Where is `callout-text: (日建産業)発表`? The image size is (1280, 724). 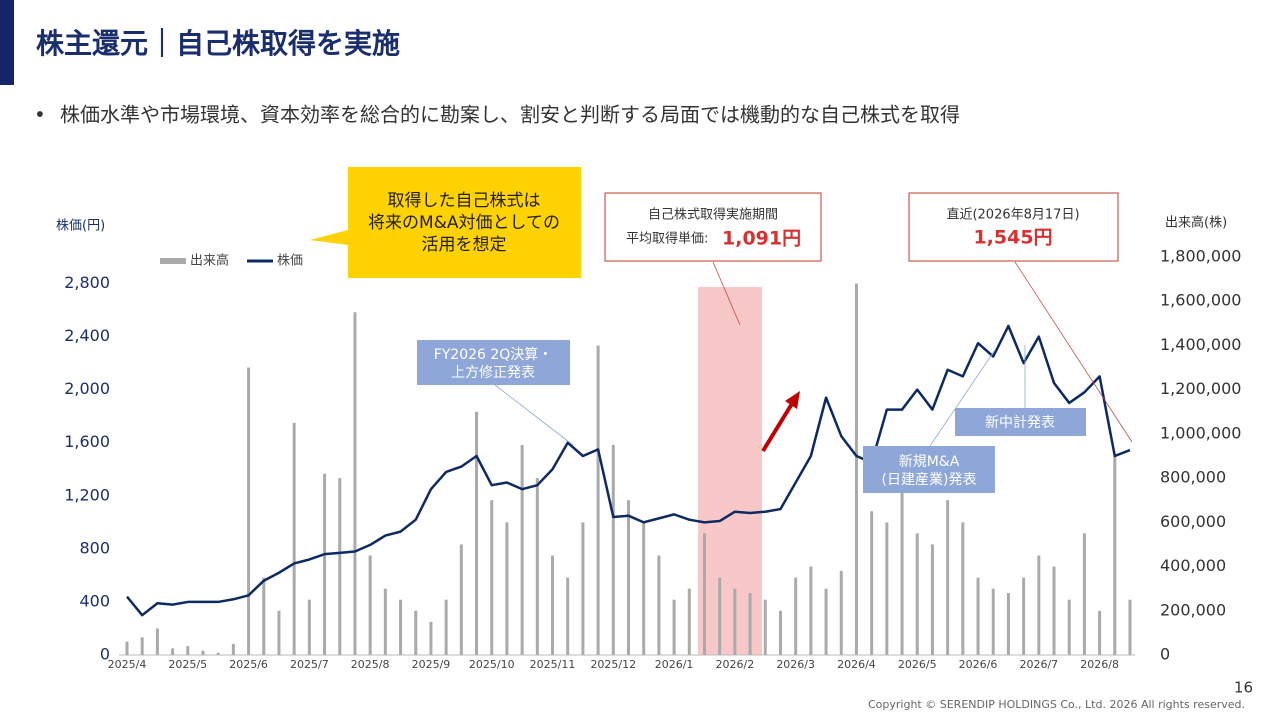 callout-text: (日建産業)発表 is located at coordinates (929, 480).